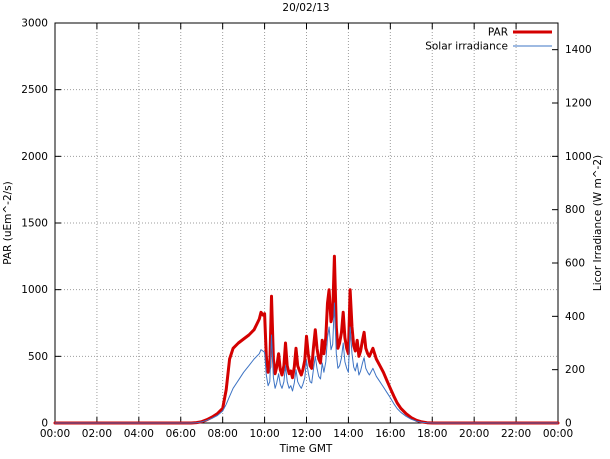 This screenshot has height=459, width=610. I want to click on y-axis-right-label: Licor Irradiance (W m^-2), so click(598, 223).